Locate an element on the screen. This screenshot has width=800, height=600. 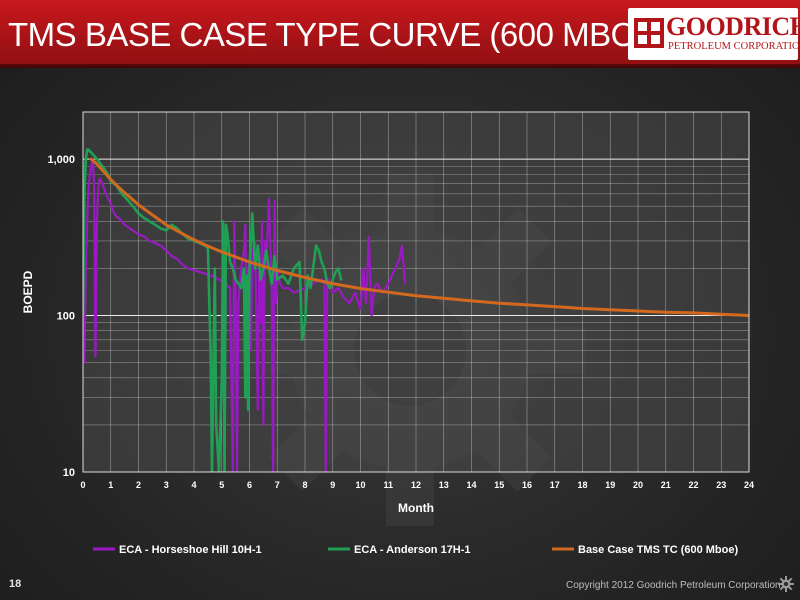
x-tick-label: 14 is located at coordinates (471, 485).